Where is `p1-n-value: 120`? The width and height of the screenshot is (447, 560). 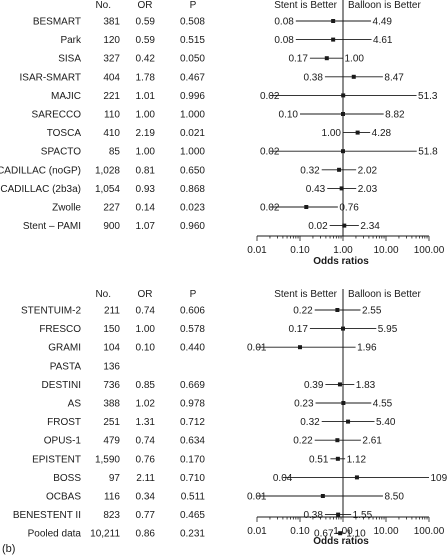
p1-n-value: 120 is located at coordinates (111, 40).